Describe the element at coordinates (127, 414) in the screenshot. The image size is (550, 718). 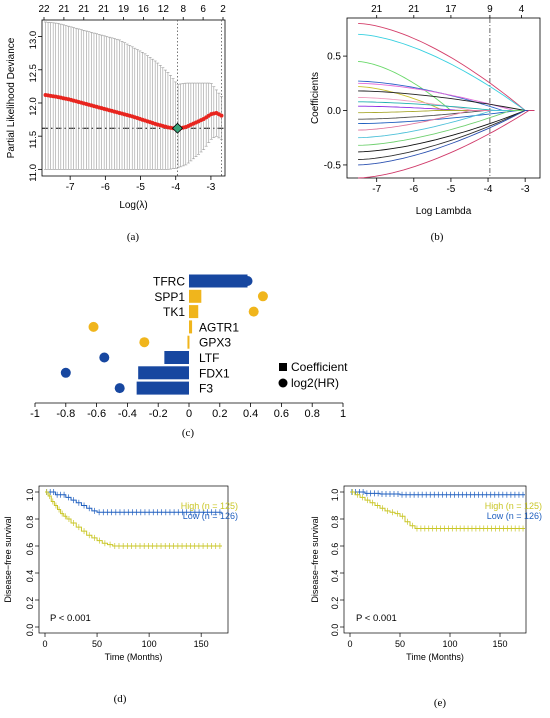
I see `x-tick-label: -0.4` at that location.